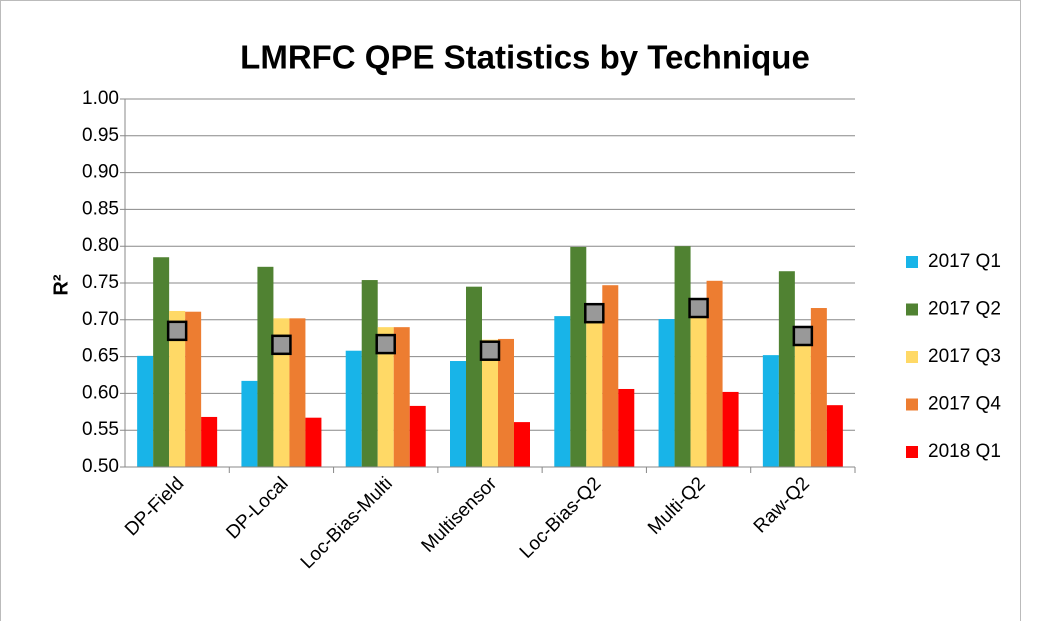  Describe the element at coordinates (100, 429) in the screenshot. I see `y-tick-label: 0.55` at that location.